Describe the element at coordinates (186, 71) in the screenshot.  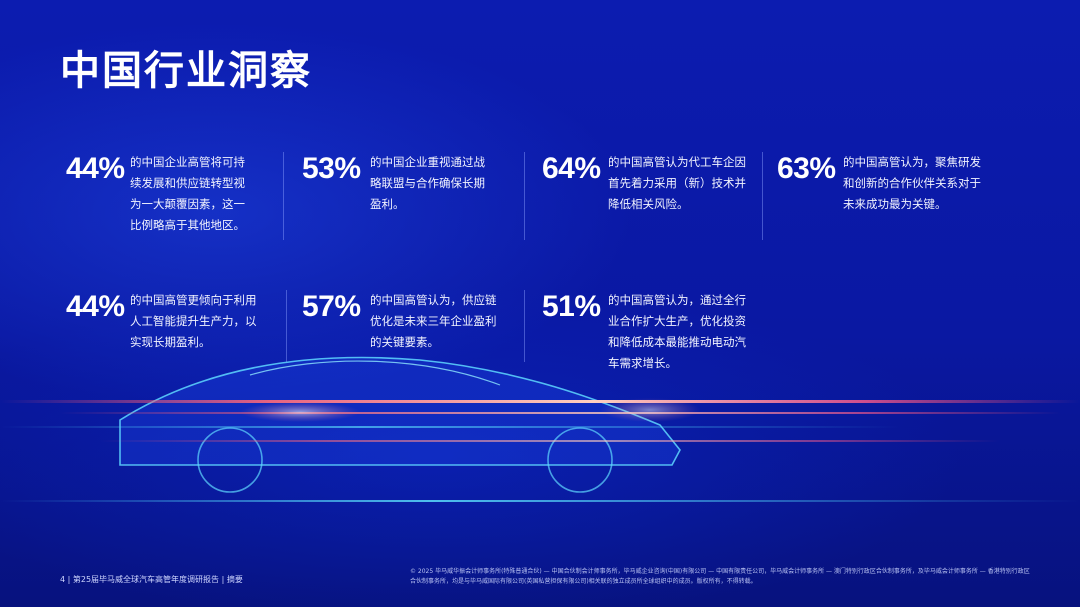
I see `page-title: 中国行业洞察` at that location.